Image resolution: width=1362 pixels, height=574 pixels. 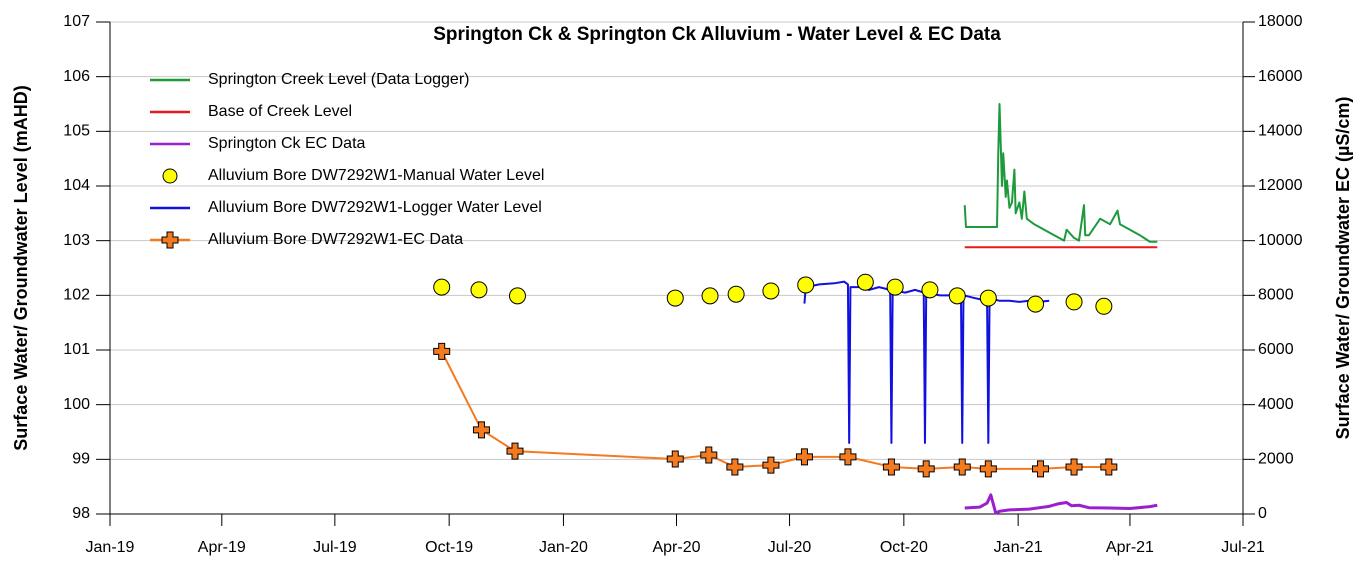 I want to click on y-tick-label: 107, so click(x=76, y=21).